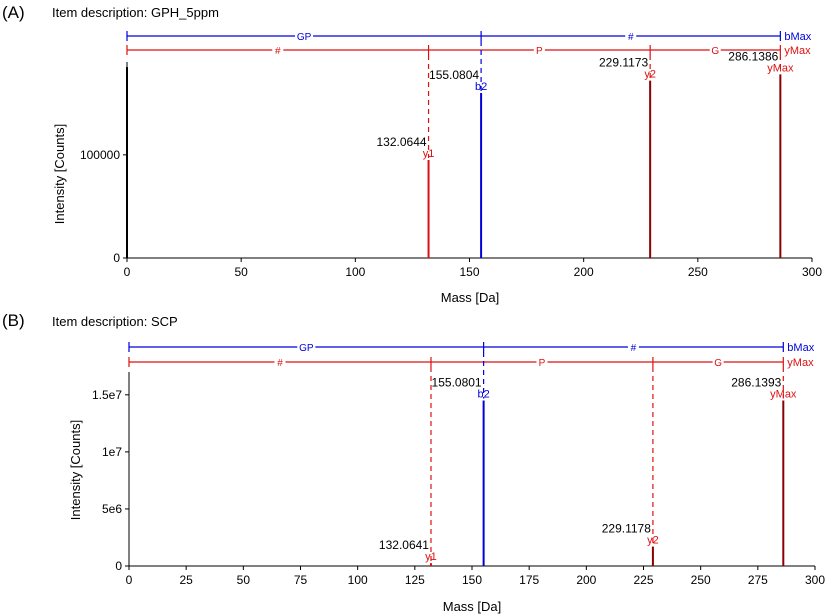 The height and width of the screenshot is (616, 827). I want to click on y-tick-label: 1.5e7, so click(107, 395).